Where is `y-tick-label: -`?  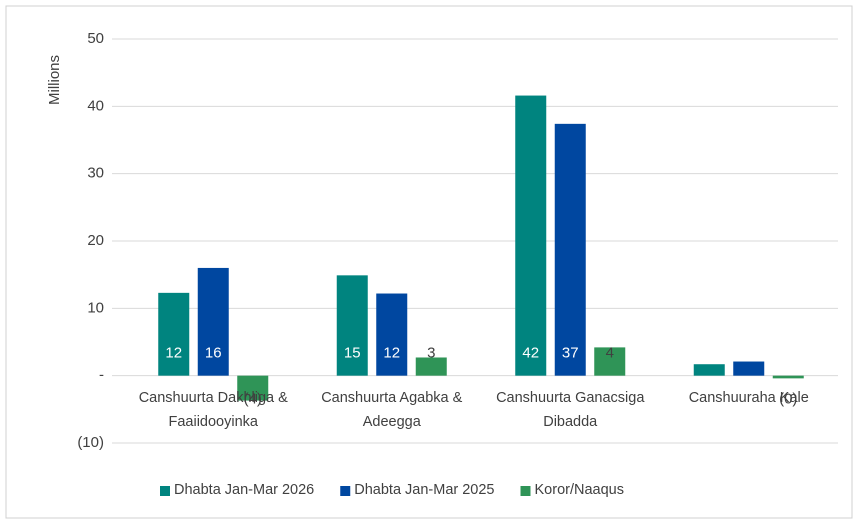
y-tick-label: - is located at coordinates (101, 375).